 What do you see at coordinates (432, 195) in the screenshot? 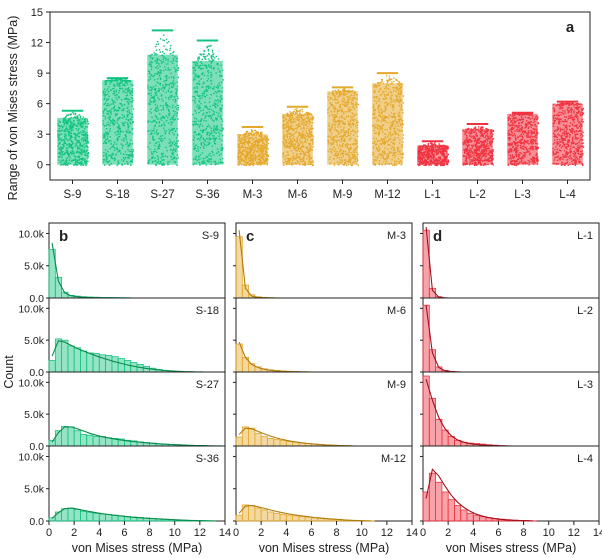
I see `x-tick-label-L-1: L-1` at bounding box center [432, 195].